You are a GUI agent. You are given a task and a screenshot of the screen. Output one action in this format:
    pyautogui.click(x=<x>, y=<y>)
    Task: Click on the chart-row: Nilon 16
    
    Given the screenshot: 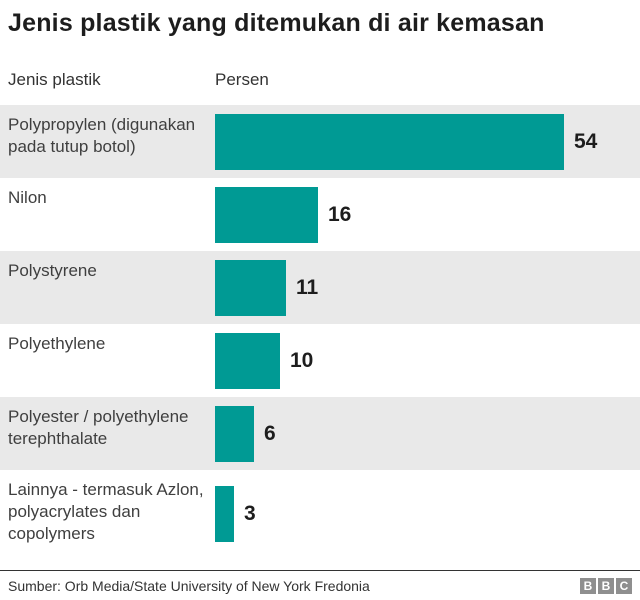 What is the action you would take?
    pyautogui.click(x=320, y=214)
    